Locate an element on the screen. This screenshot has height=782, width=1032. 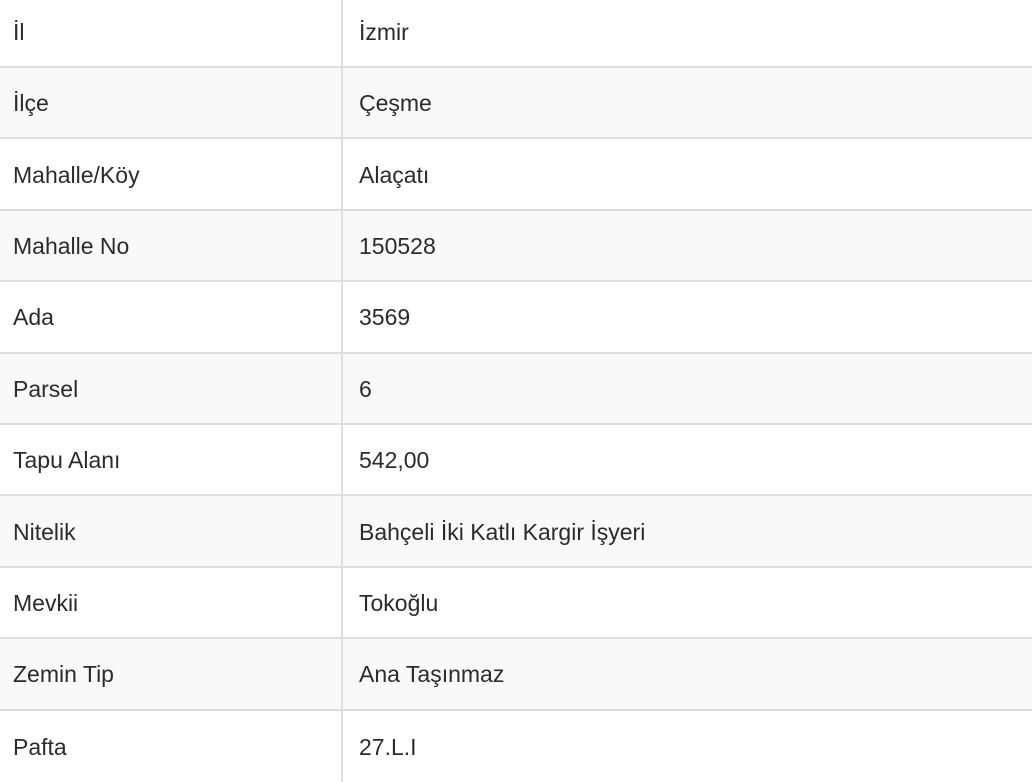
row-label: Mevkii is located at coordinates (171, 602).